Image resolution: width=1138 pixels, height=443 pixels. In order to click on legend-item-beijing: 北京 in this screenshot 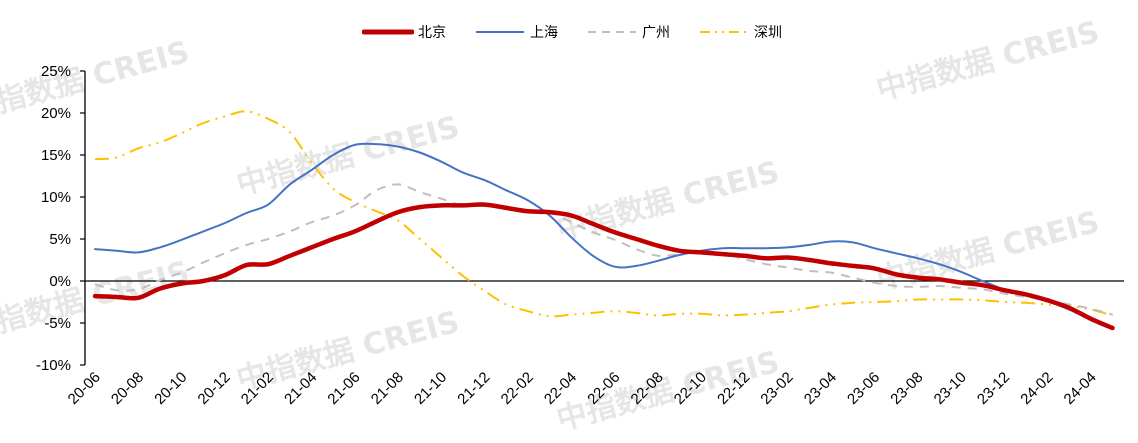, I will do `click(404, 32)`.